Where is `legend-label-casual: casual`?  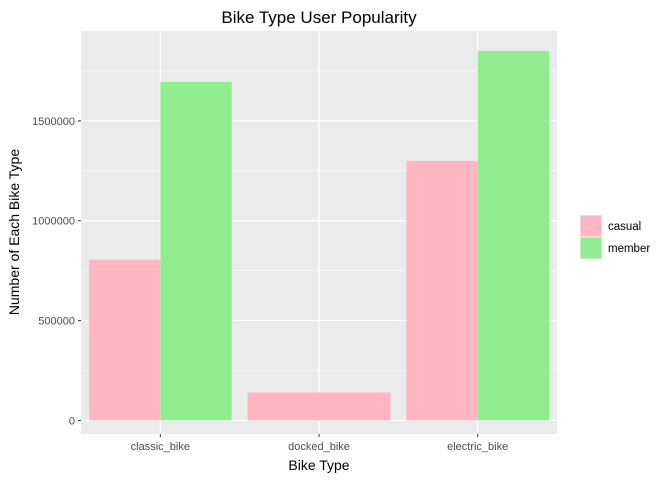 legend-label-casual: casual is located at coordinates (624, 227).